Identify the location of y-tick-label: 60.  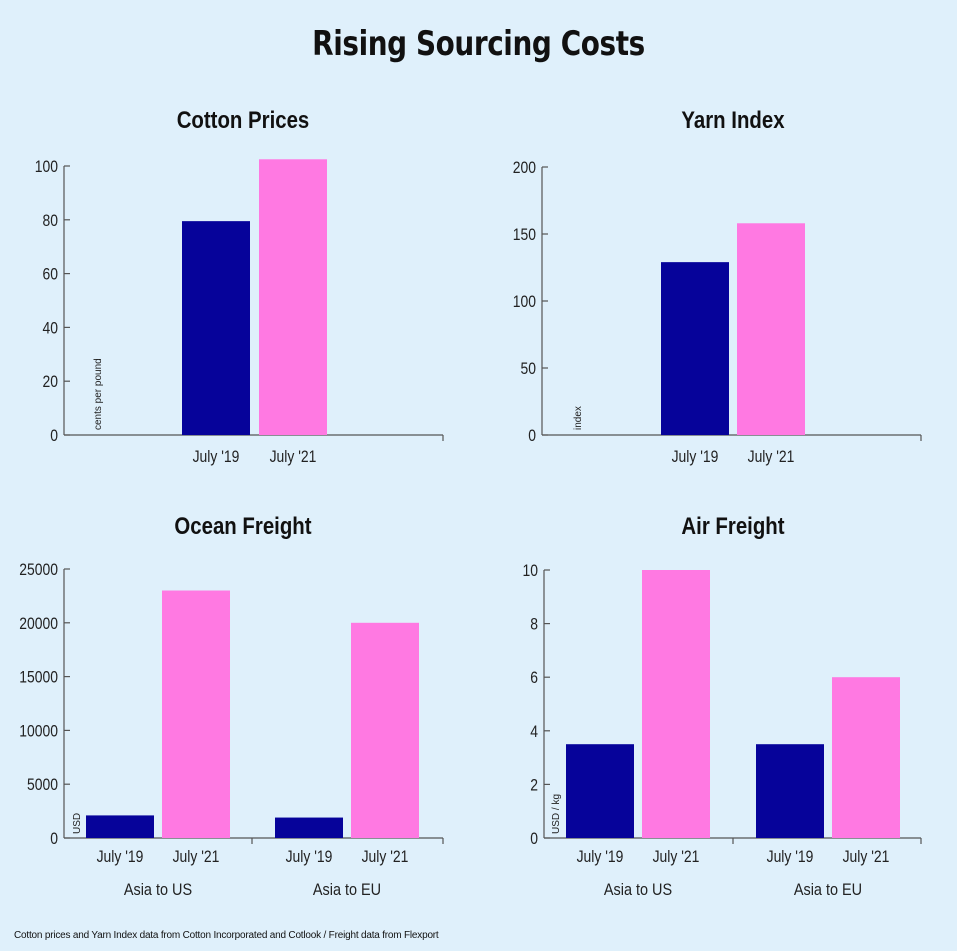
(51, 274).